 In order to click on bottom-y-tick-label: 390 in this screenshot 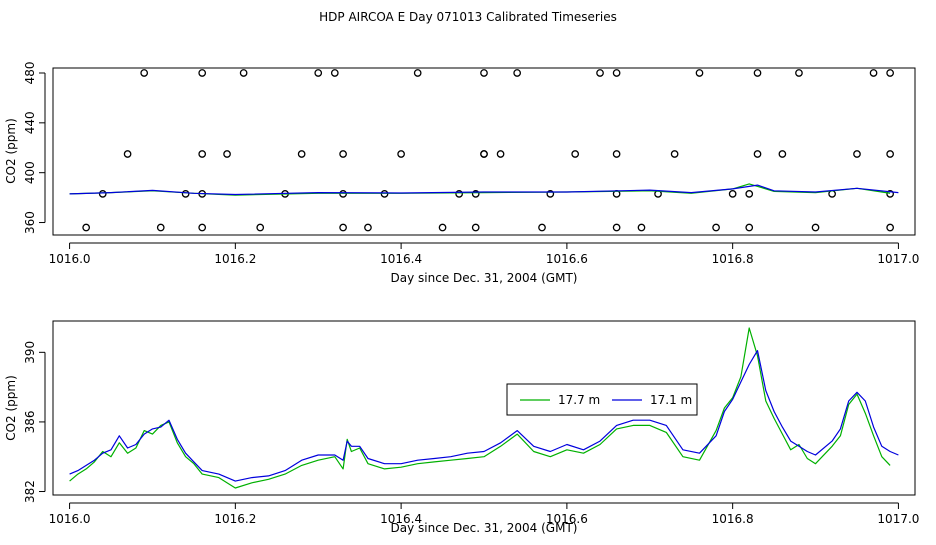, I will do `click(30, 352)`.